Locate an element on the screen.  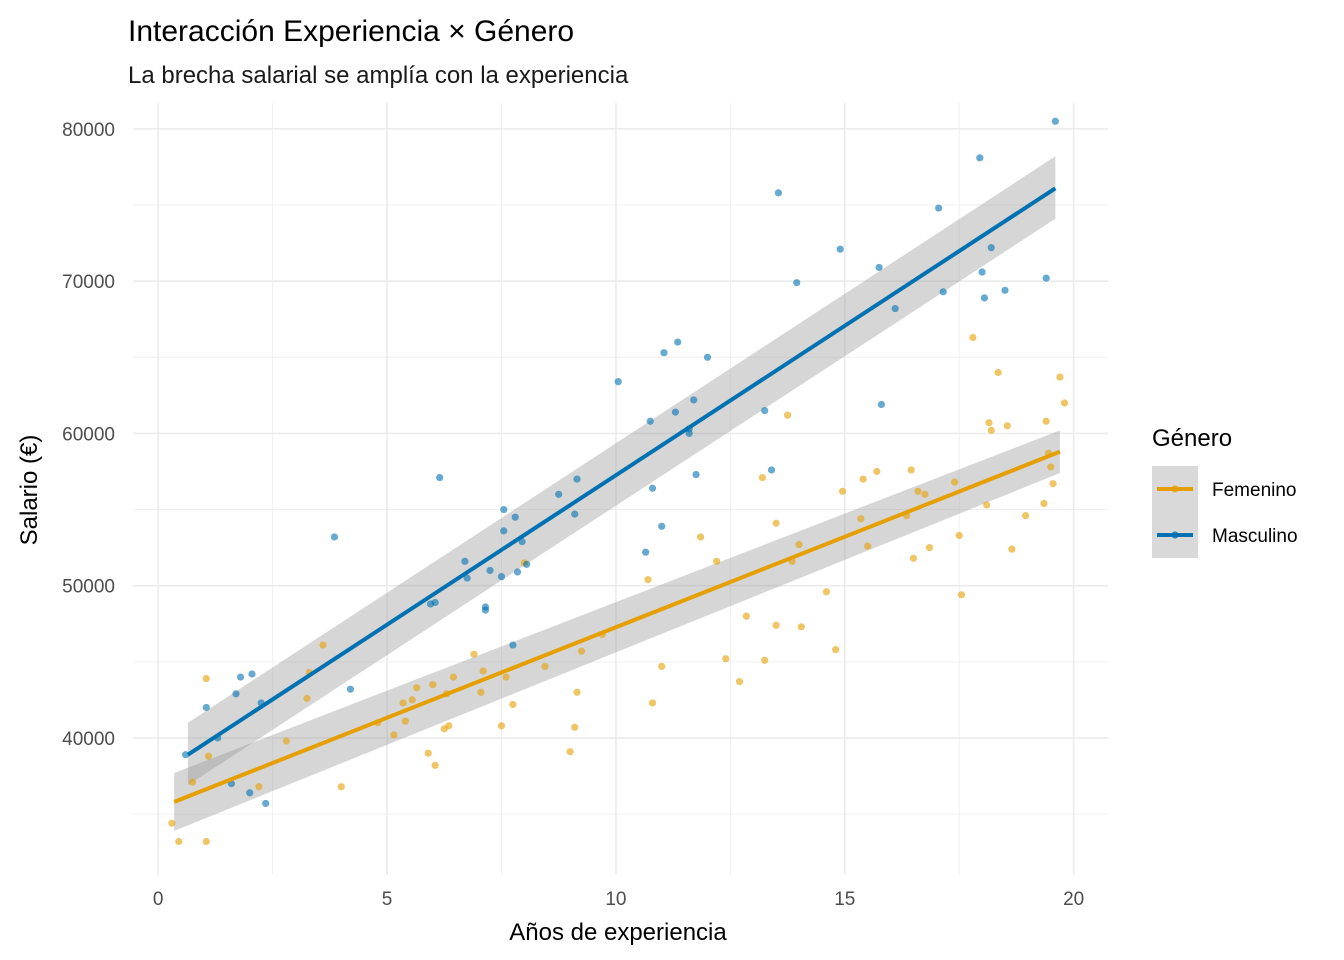
y-tick-label: 60000 is located at coordinates (88, 434).